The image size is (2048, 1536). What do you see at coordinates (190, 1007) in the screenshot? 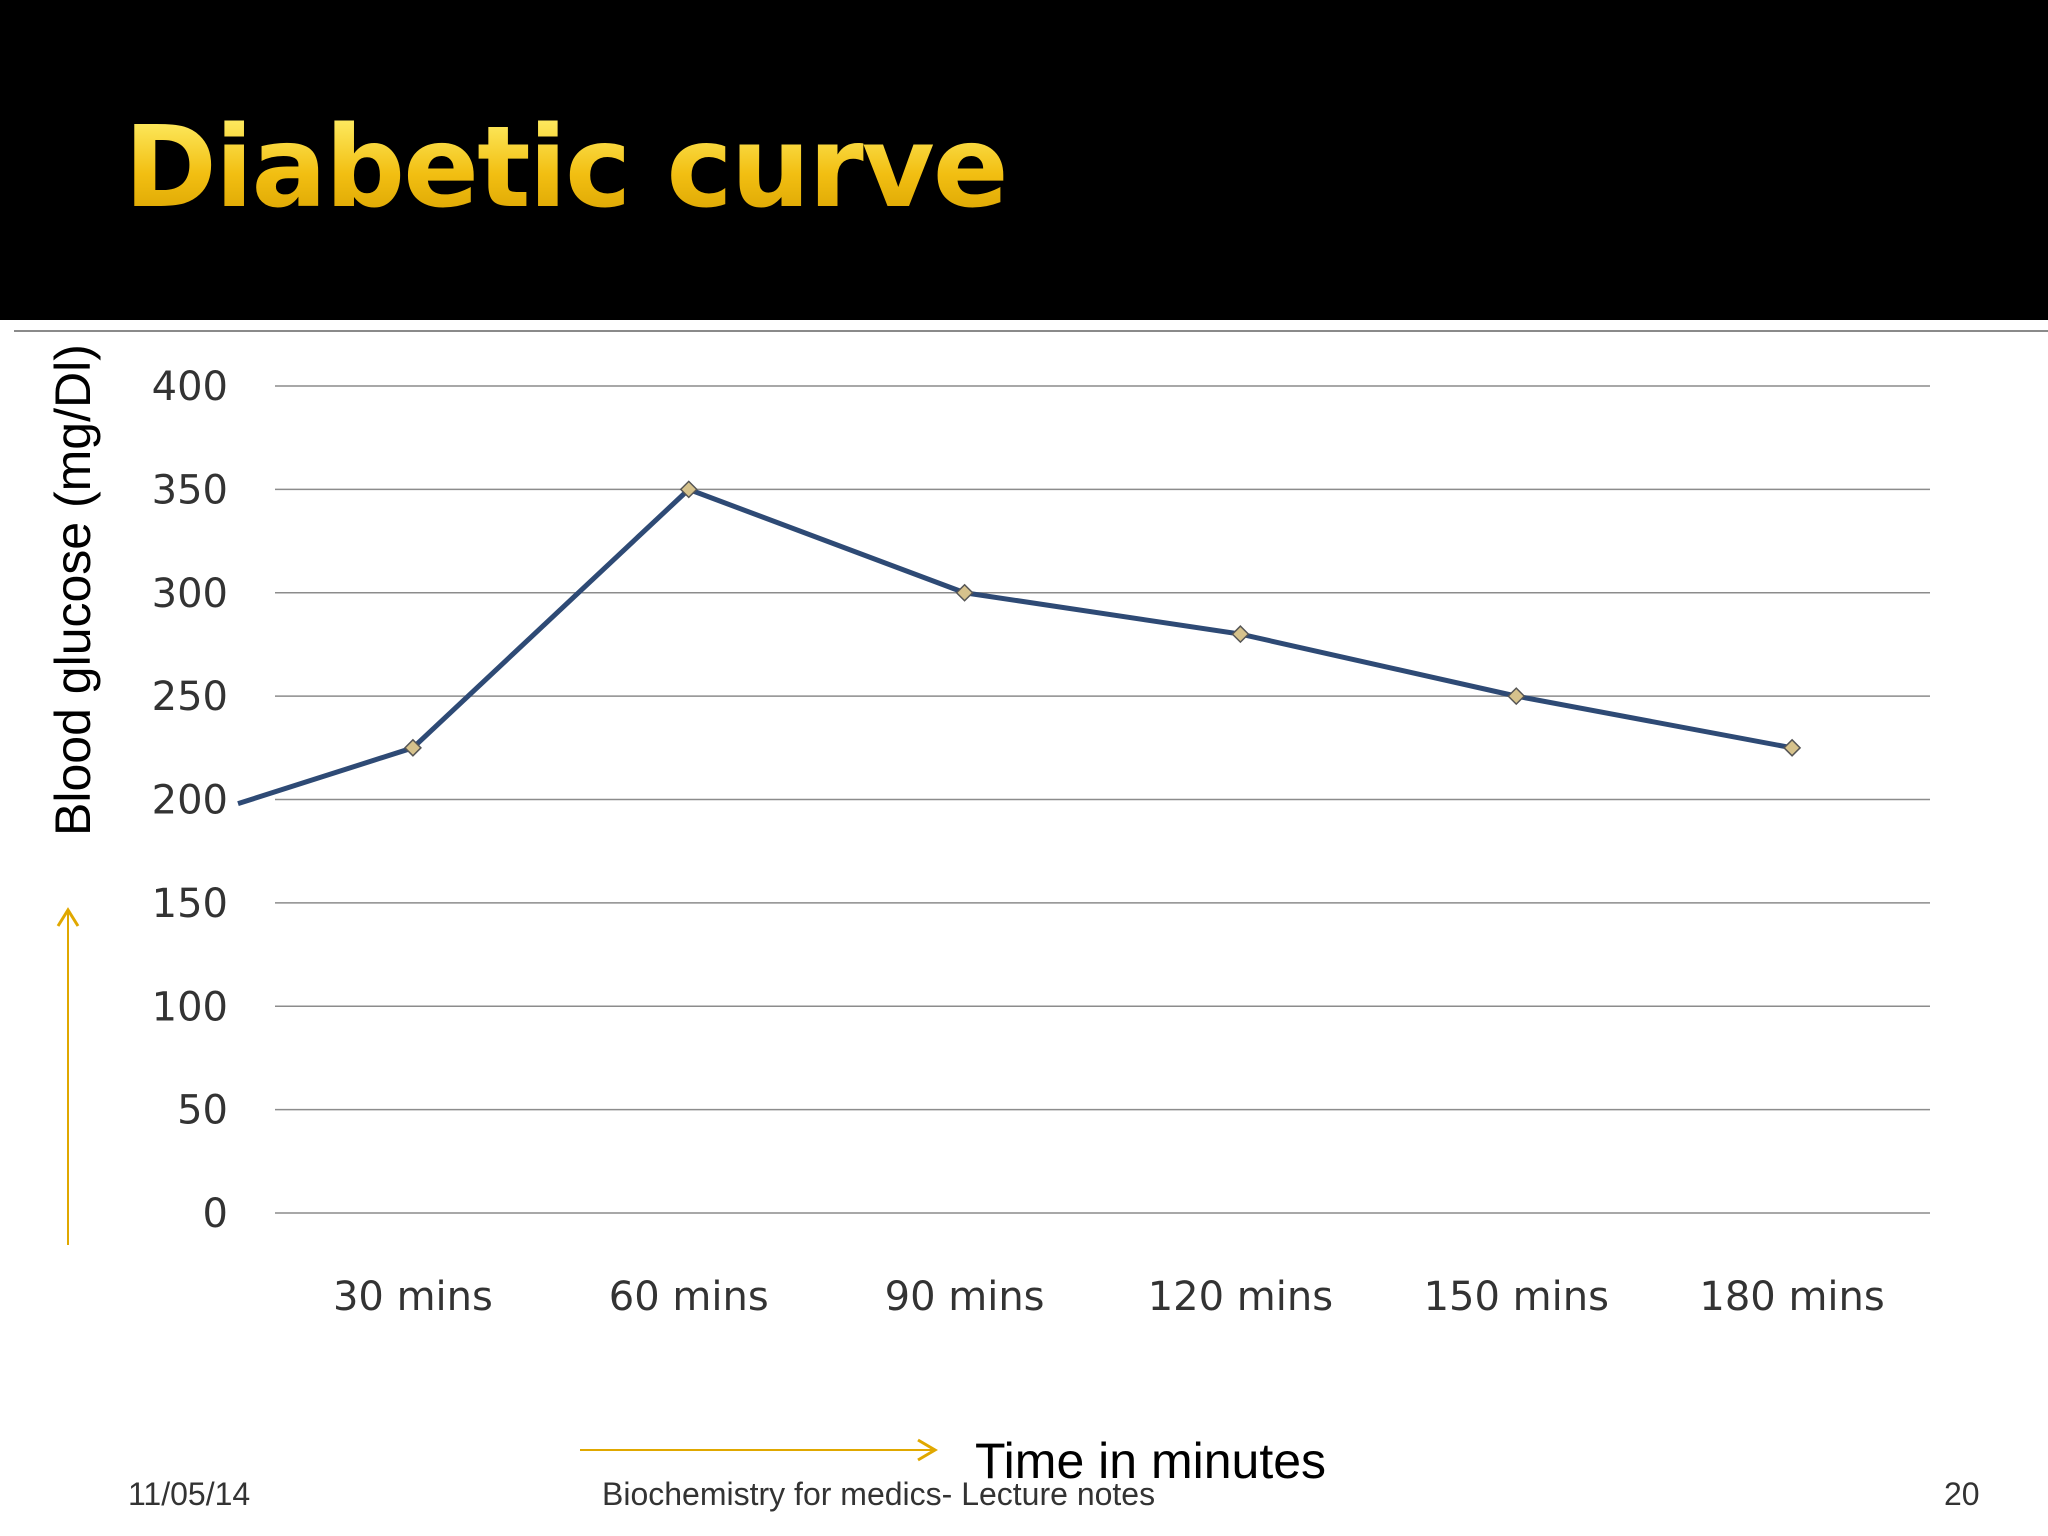
I see `y-tick-label: 100` at bounding box center [190, 1007].